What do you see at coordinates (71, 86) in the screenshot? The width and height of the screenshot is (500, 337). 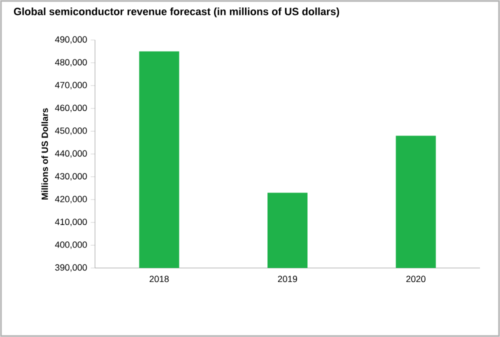 I see `y-tick-label: 470,000` at bounding box center [71, 86].